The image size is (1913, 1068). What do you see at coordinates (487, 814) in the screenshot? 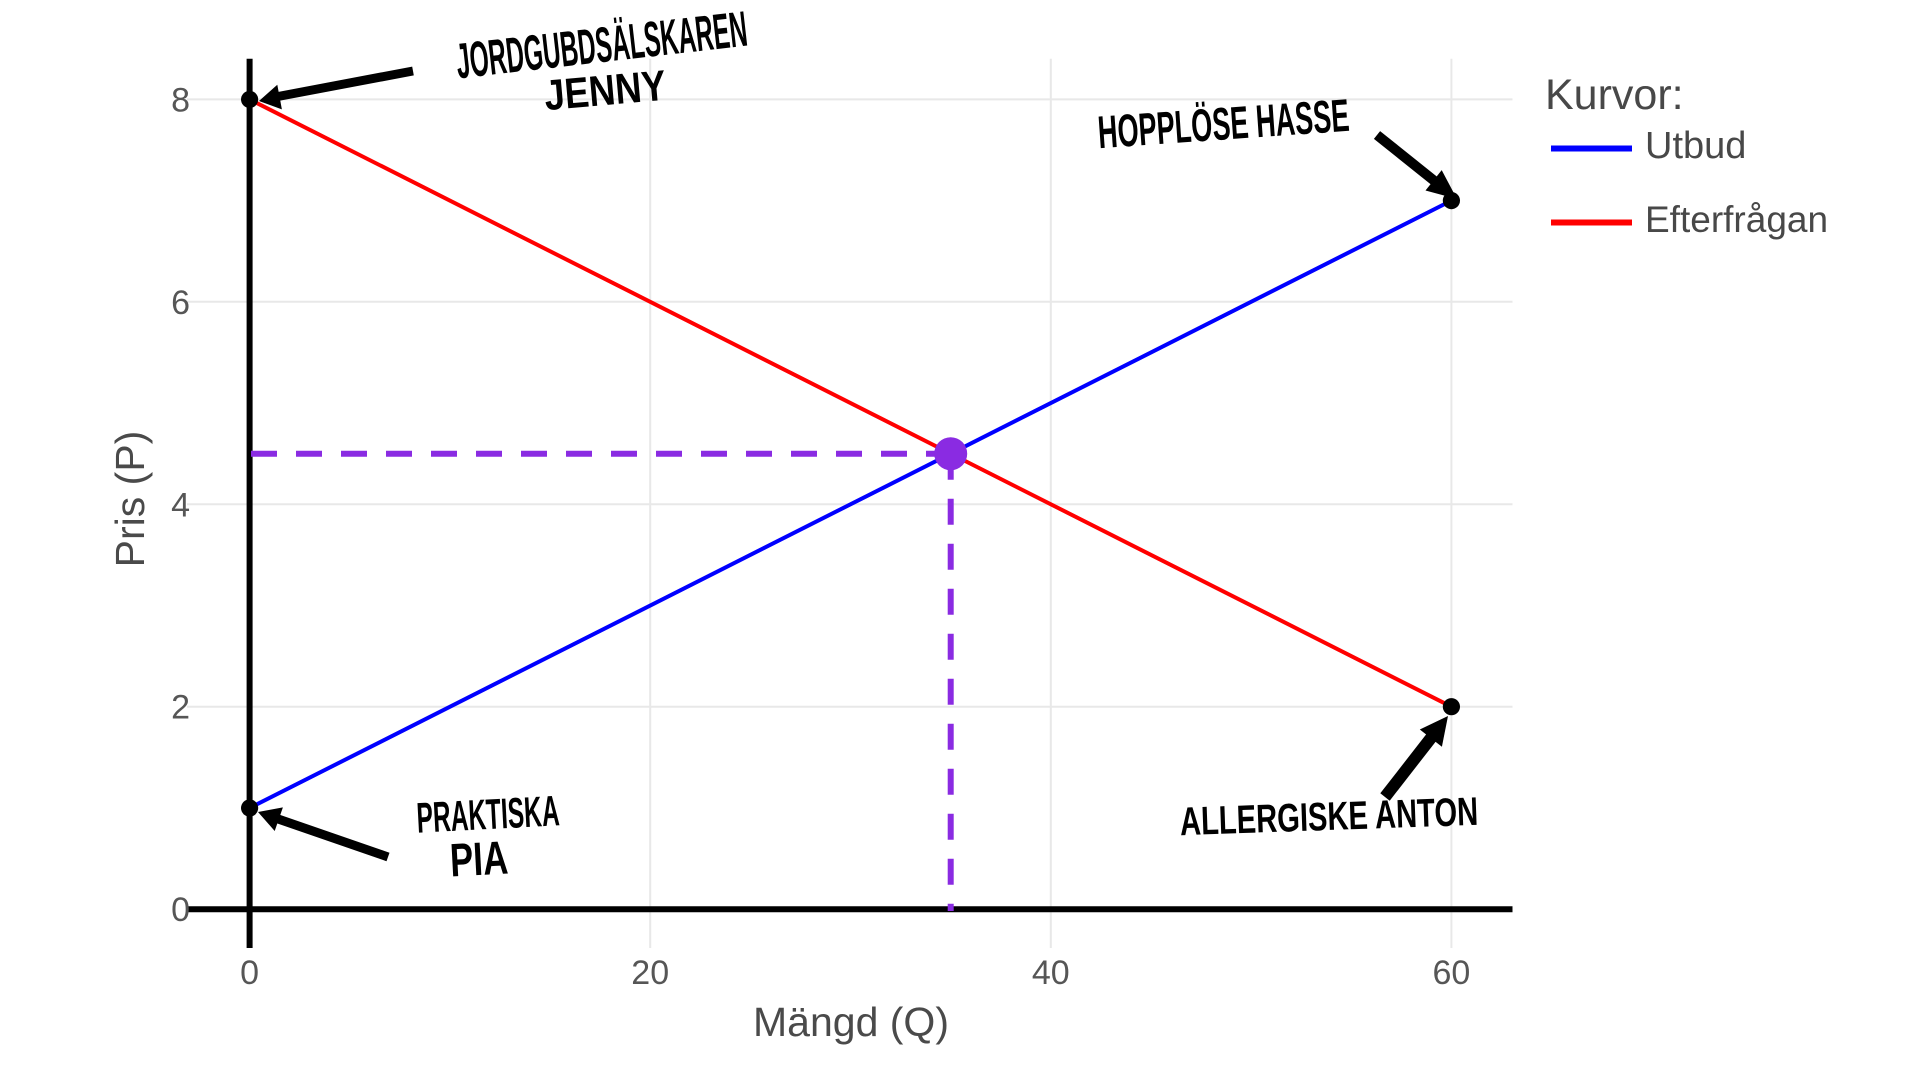
I see `svg-text: PRAKTISKA` at bounding box center [487, 814].